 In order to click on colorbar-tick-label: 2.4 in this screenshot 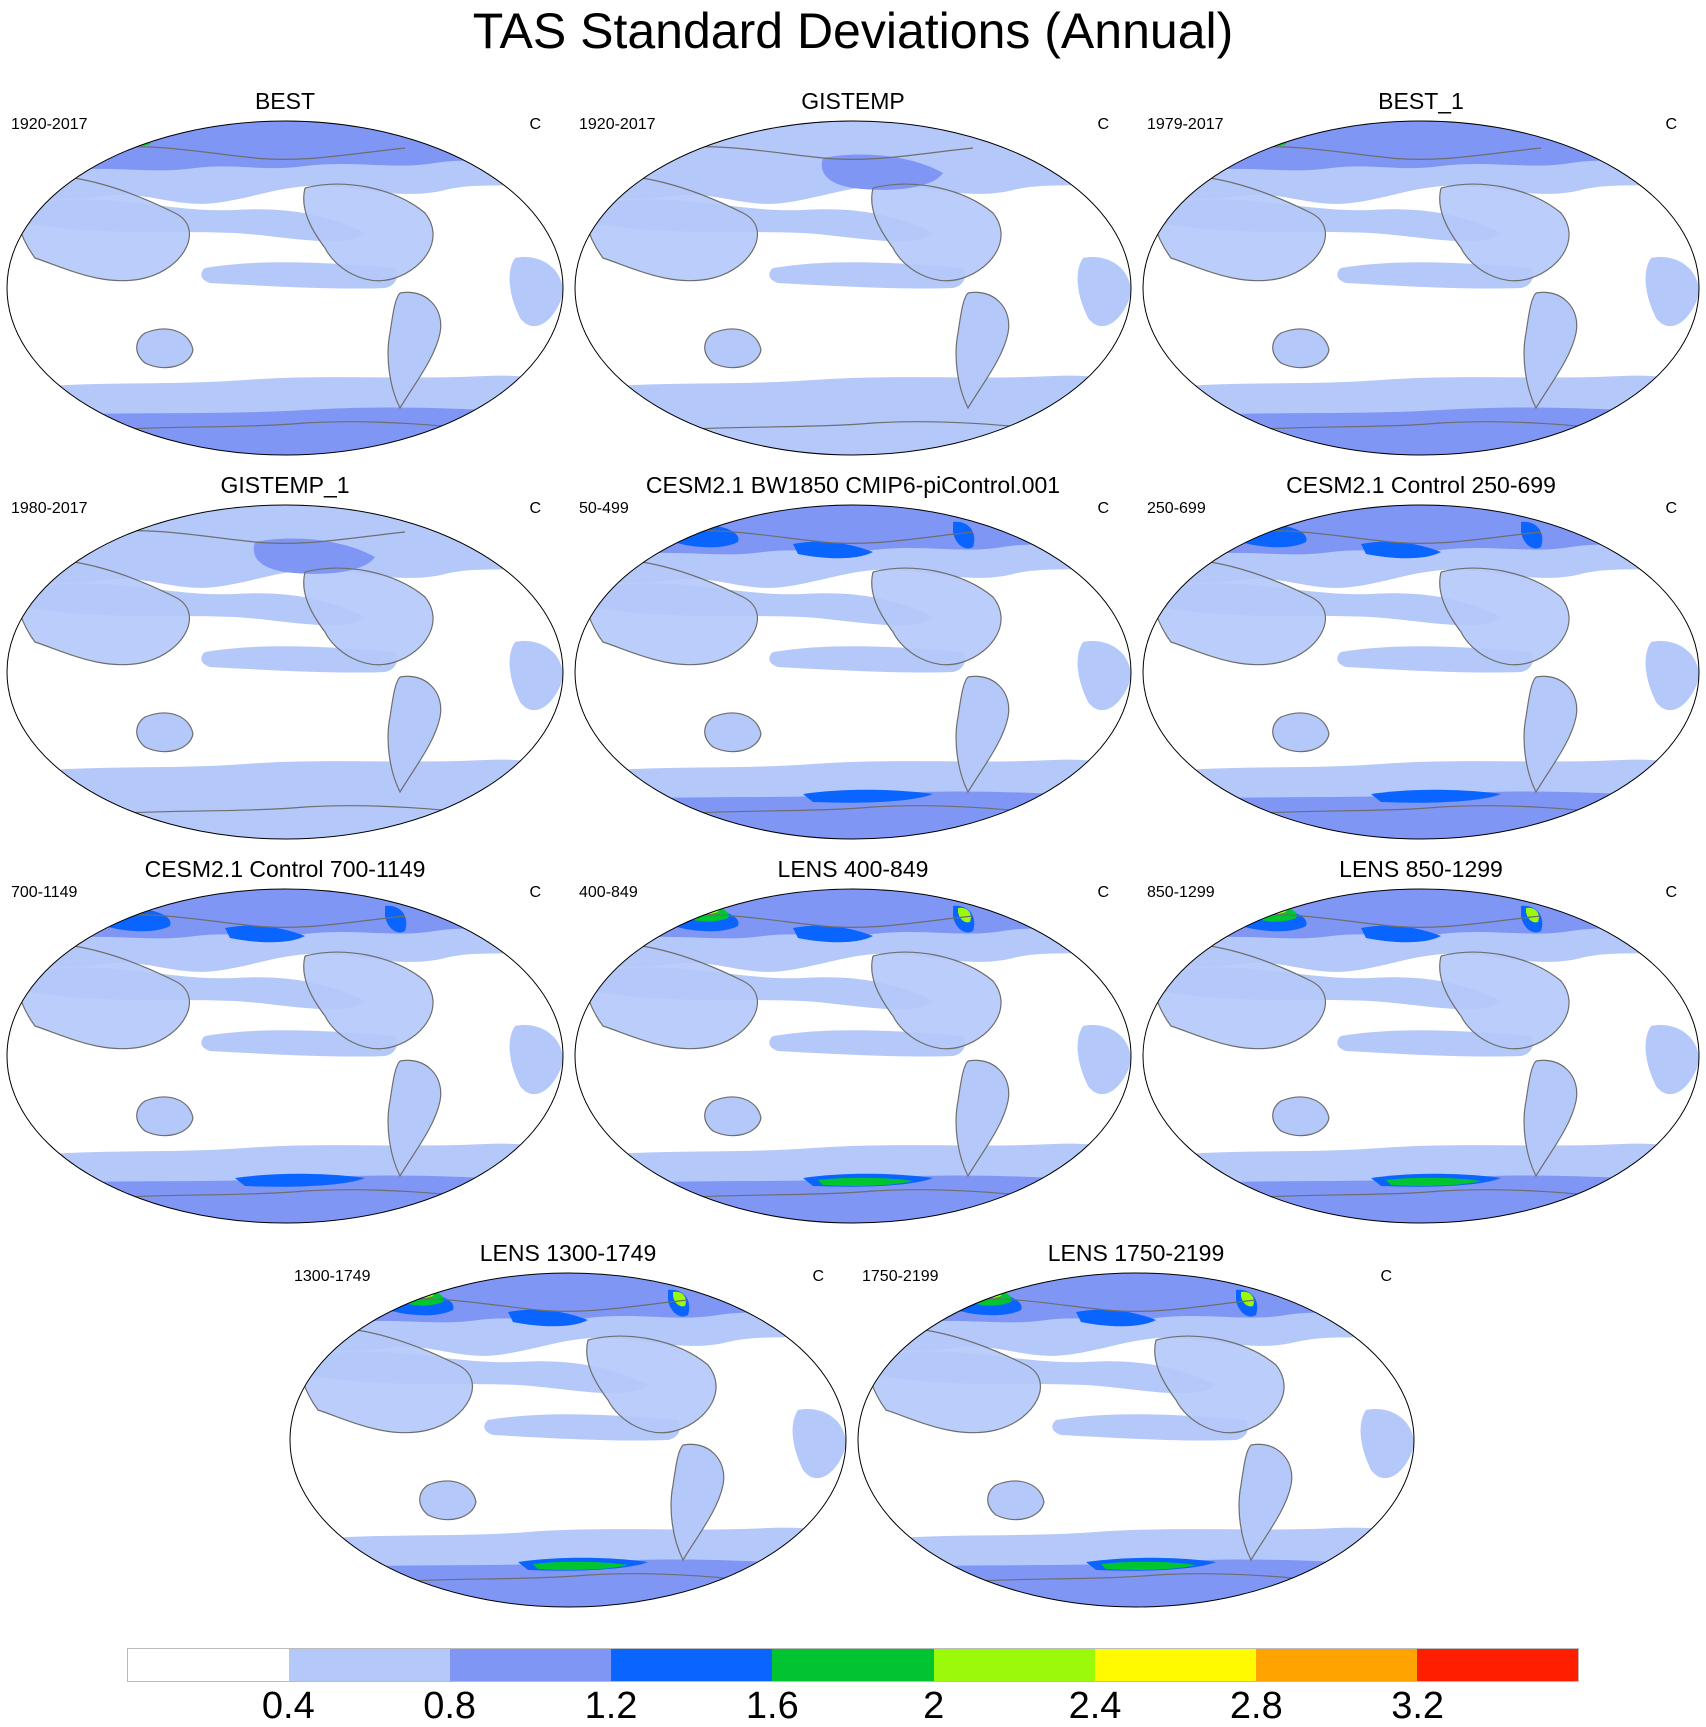, I will do `click(1095, 1706)`.